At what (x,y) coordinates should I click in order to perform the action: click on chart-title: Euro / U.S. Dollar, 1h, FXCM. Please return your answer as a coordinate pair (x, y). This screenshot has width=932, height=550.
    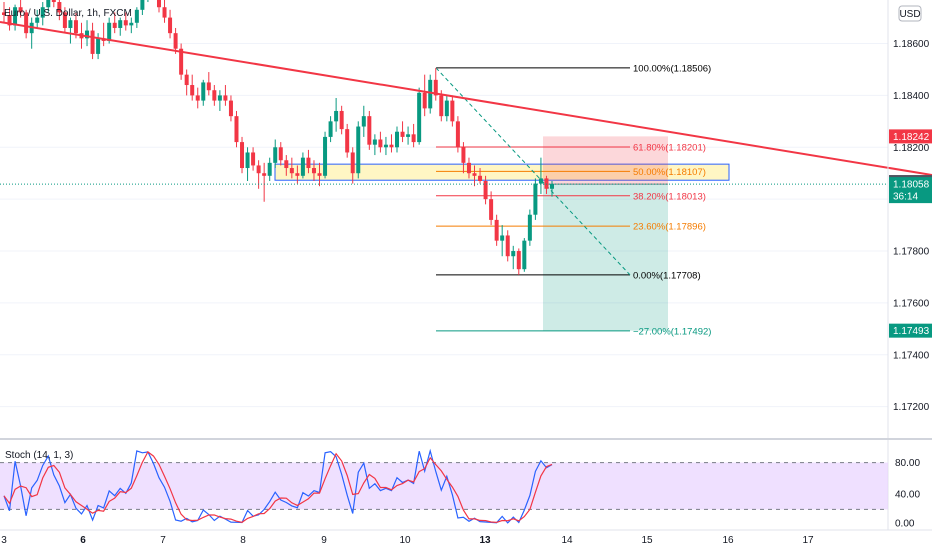
    Looking at the image, I should click on (68, 13).